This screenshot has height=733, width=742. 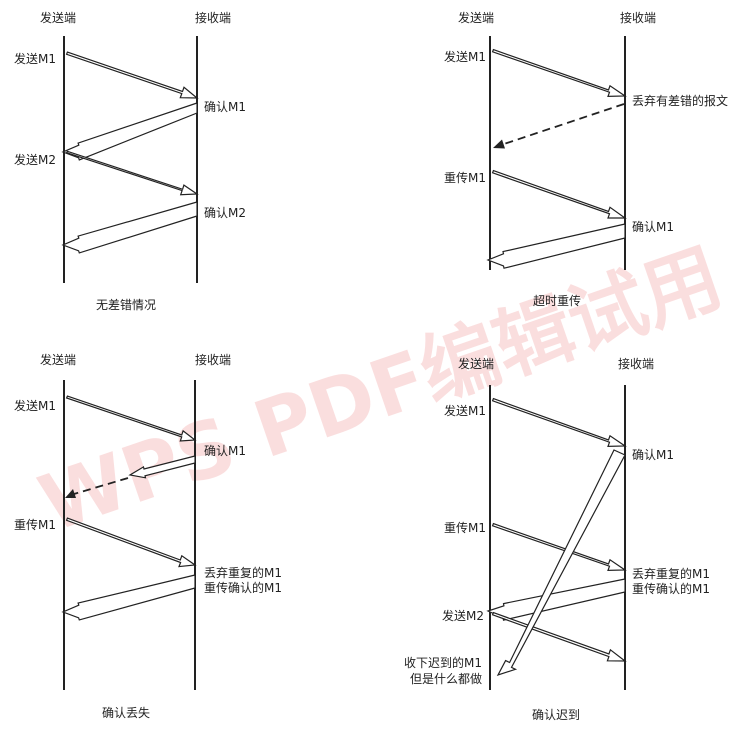 What do you see at coordinates (35, 58) in the screenshot?
I see `tl-label-send-m1: 发送M1` at bounding box center [35, 58].